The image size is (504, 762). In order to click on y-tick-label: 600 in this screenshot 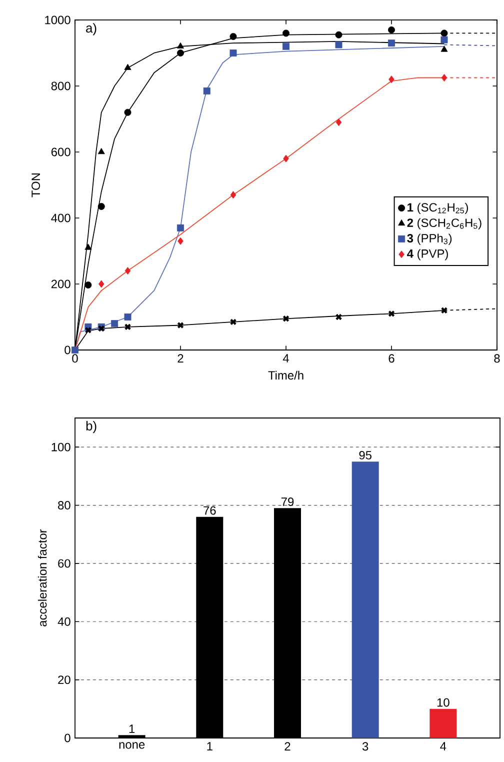, I will do `click(60, 152)`.